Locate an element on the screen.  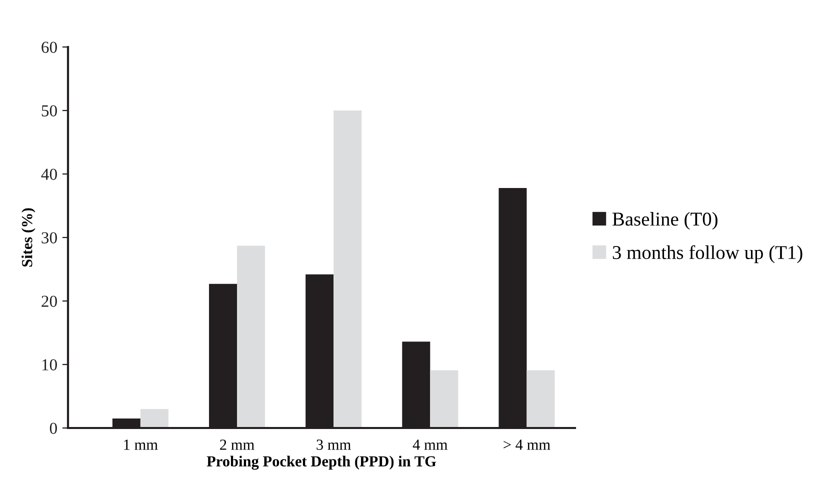
legend-label: 3 months follow up (T1) is located at coordinates (707, 254).